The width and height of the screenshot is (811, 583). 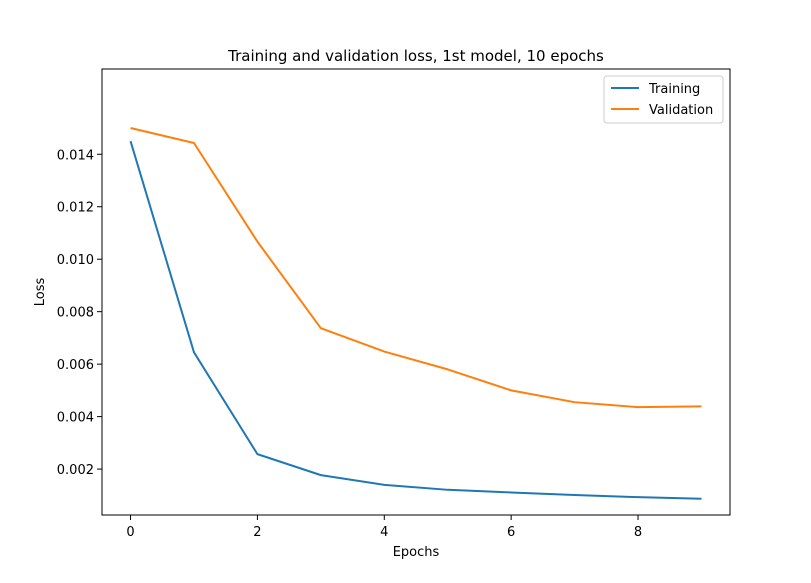 What do you see at coordinates (75, 470) in the screenshot?
I see `y-tick-label: 0.002` at bounding box center [75, 470].